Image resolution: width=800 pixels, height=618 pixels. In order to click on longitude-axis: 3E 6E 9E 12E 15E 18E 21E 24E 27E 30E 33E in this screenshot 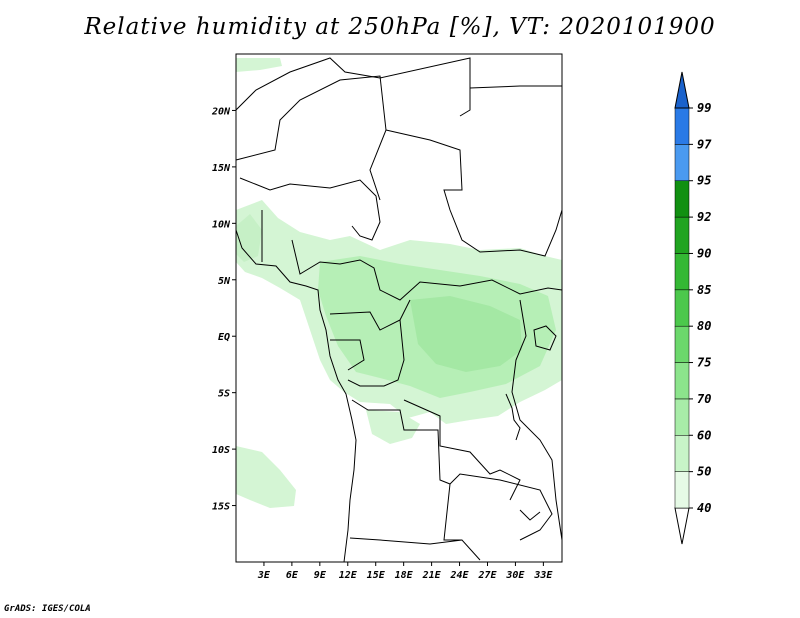, I will do `click(405, 571)`.